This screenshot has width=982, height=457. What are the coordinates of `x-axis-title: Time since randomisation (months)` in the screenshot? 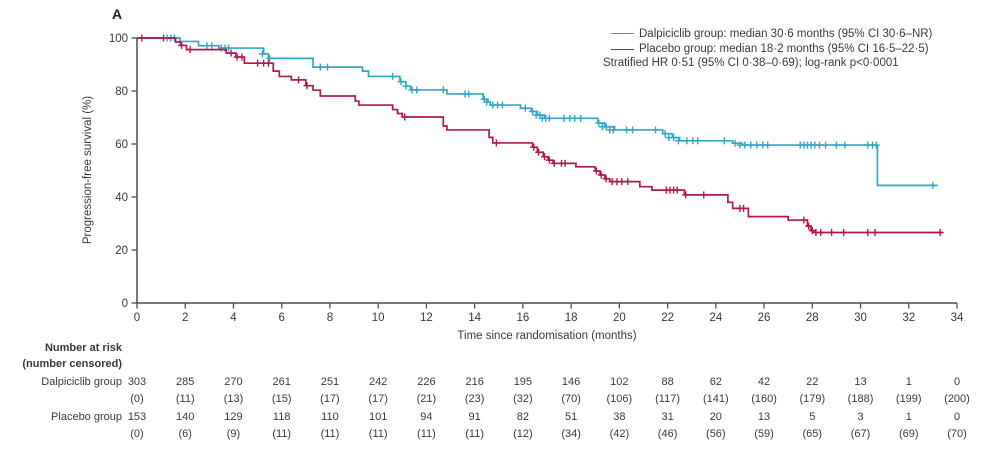 It's located at (547, 336).